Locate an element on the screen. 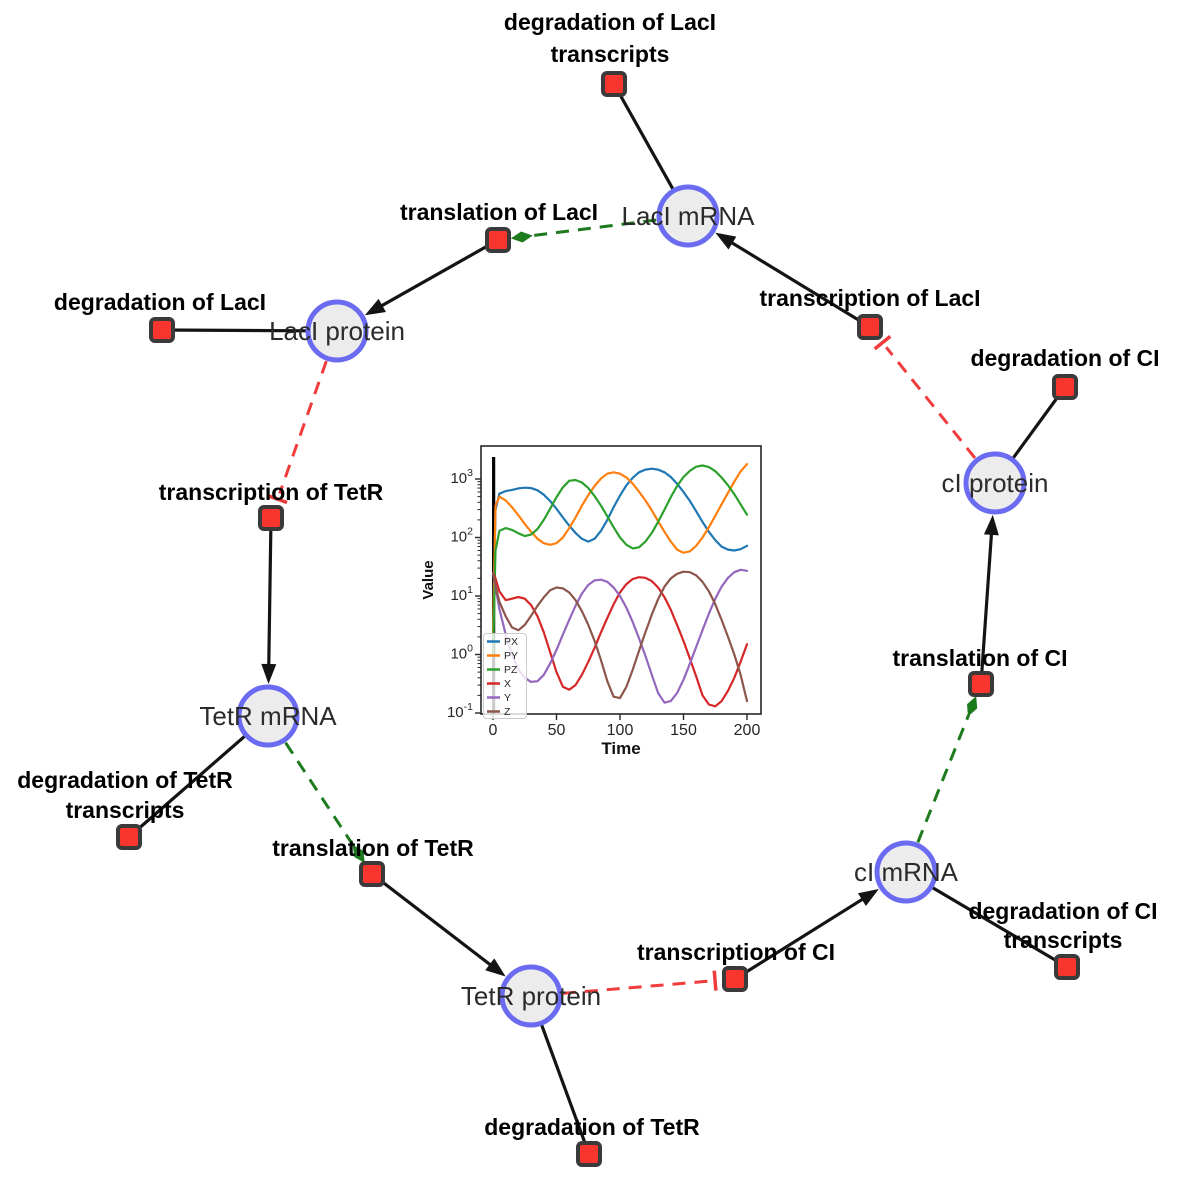  y-tick-label: 10⁻¹ is located at coordinates (460, 711).